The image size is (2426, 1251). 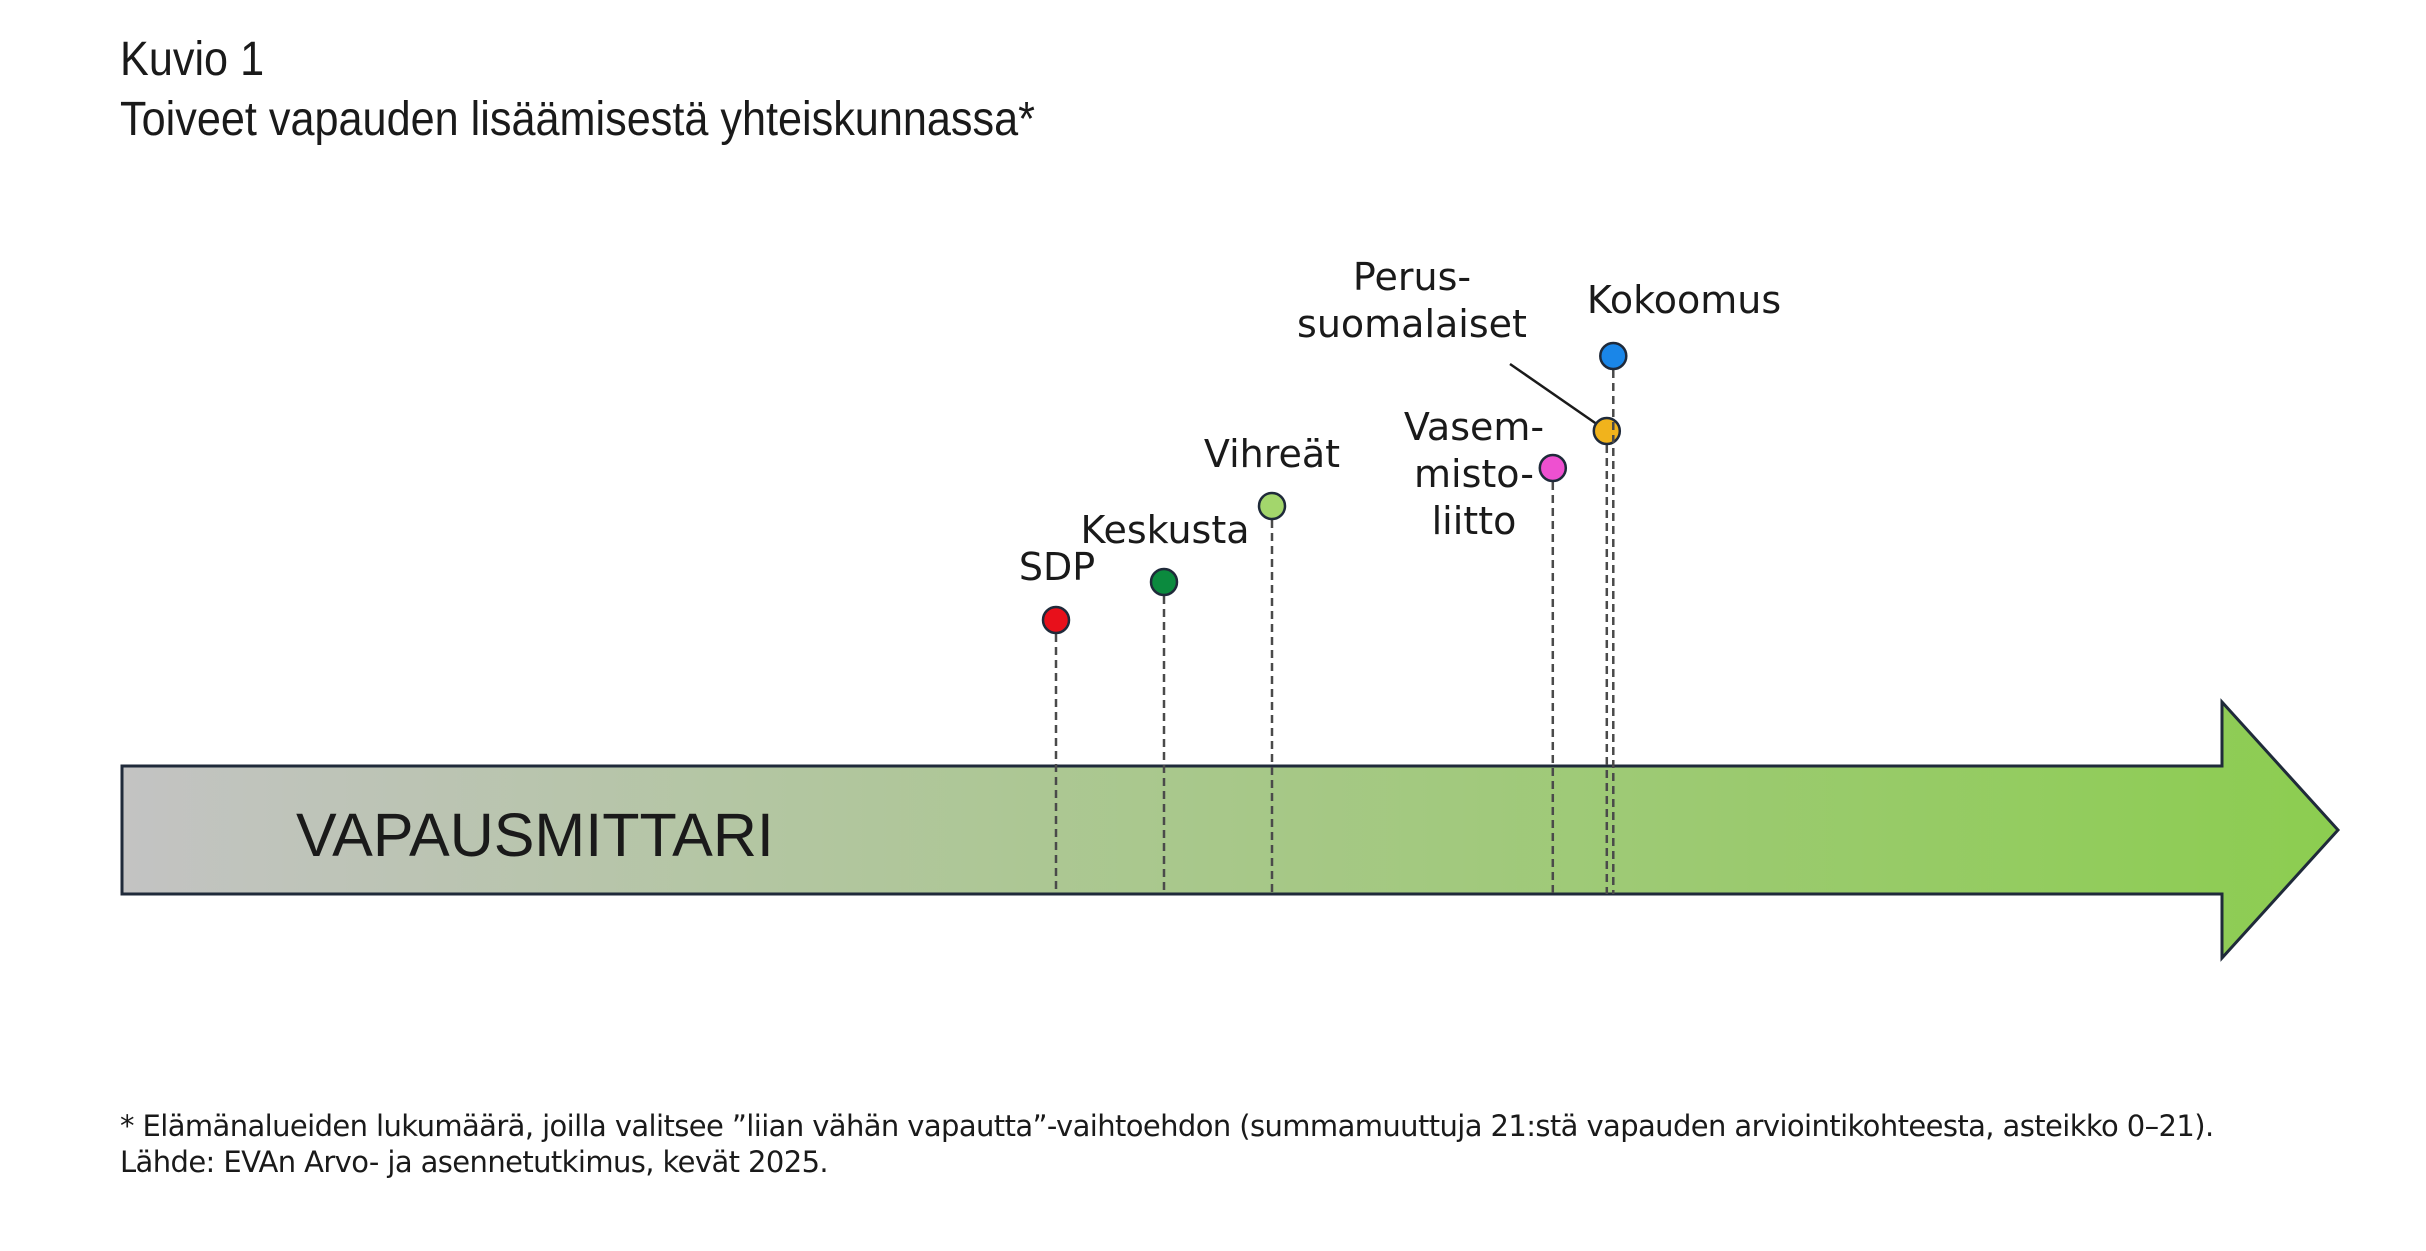 What do you see at coordinates (1474, 427) in the screenshot?
I see `label-line-vasemmistoliitto-1: Vasem-` at bounding box center [1474, 427].